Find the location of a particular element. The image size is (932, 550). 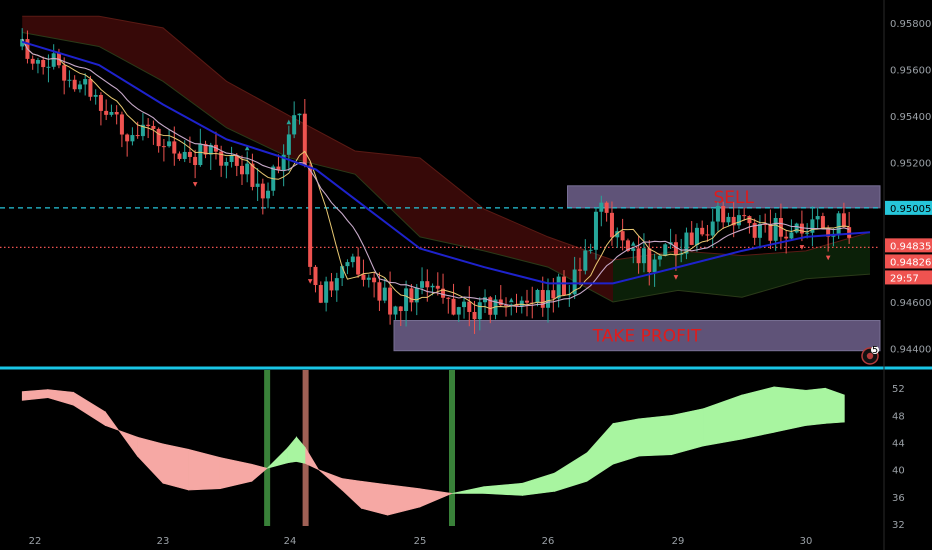

x-tick-label: 26 is located at coordinates (548, 541).